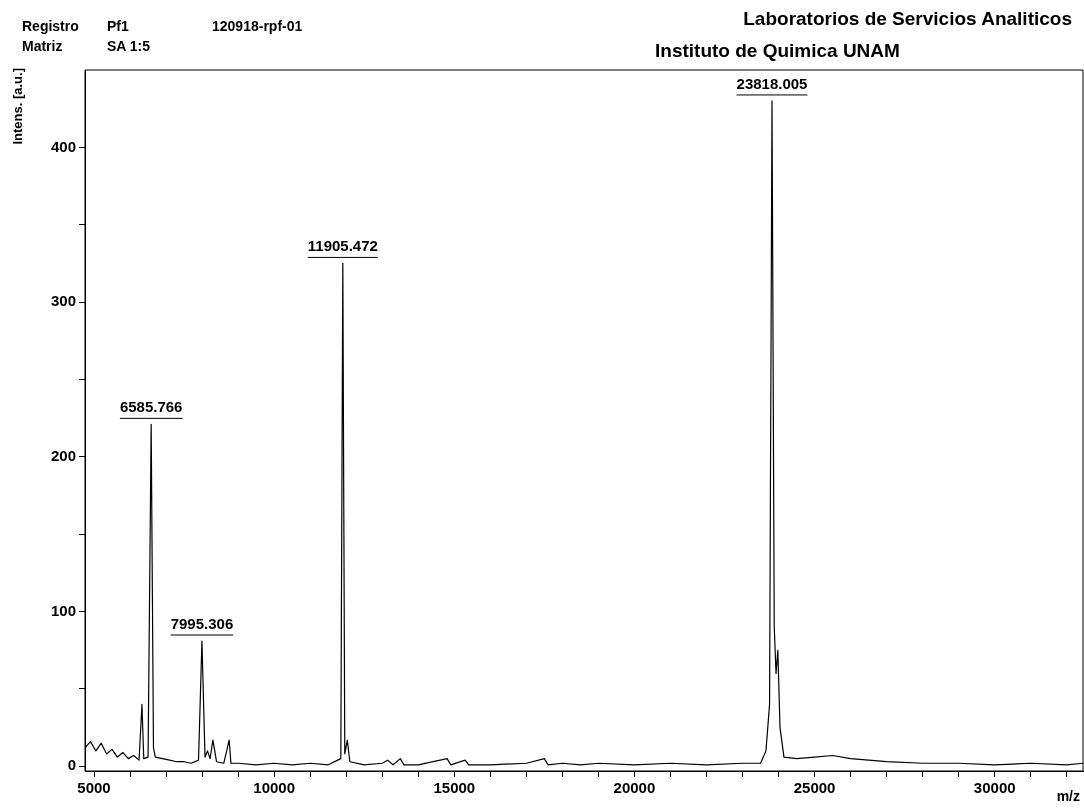 The image size is (1084, 809). Describe the element at coordinates (151, 407) in the screenshot. I see `annotation: 6585.766` at that location.